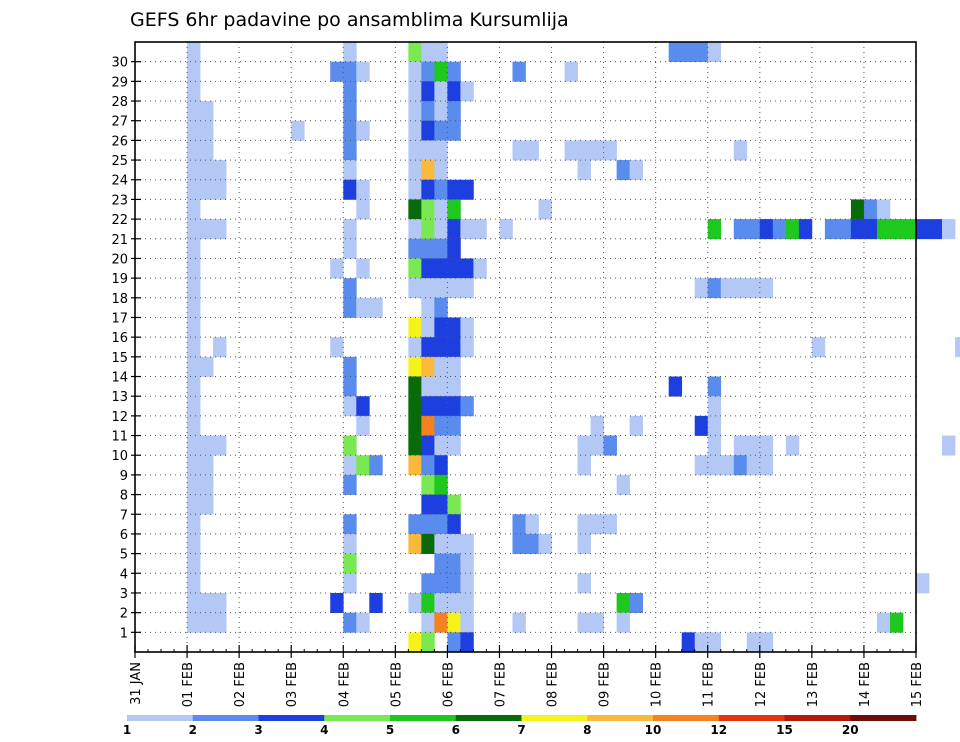  What do you see at coordinates (448, 684) in the screenshot?
I see `x-tick-label: 06 FEB` at bounding box center [448, 684].